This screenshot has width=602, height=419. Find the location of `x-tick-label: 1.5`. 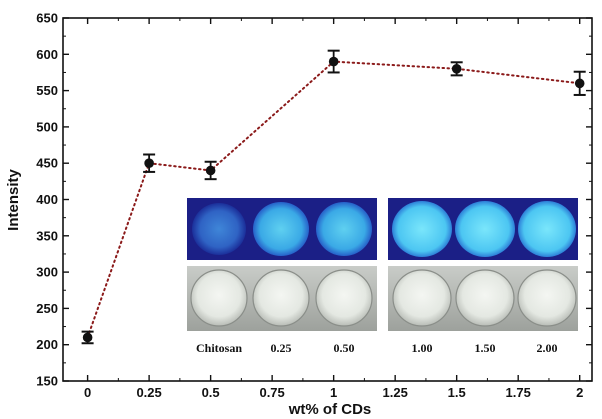

x-tick-label: 1.5 is located at coordinates (457, 392).